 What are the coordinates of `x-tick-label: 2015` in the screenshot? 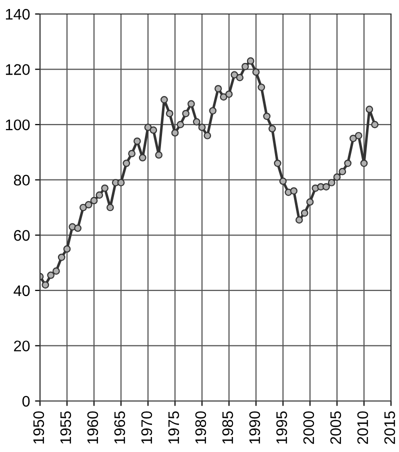 It's located at (390, 427).